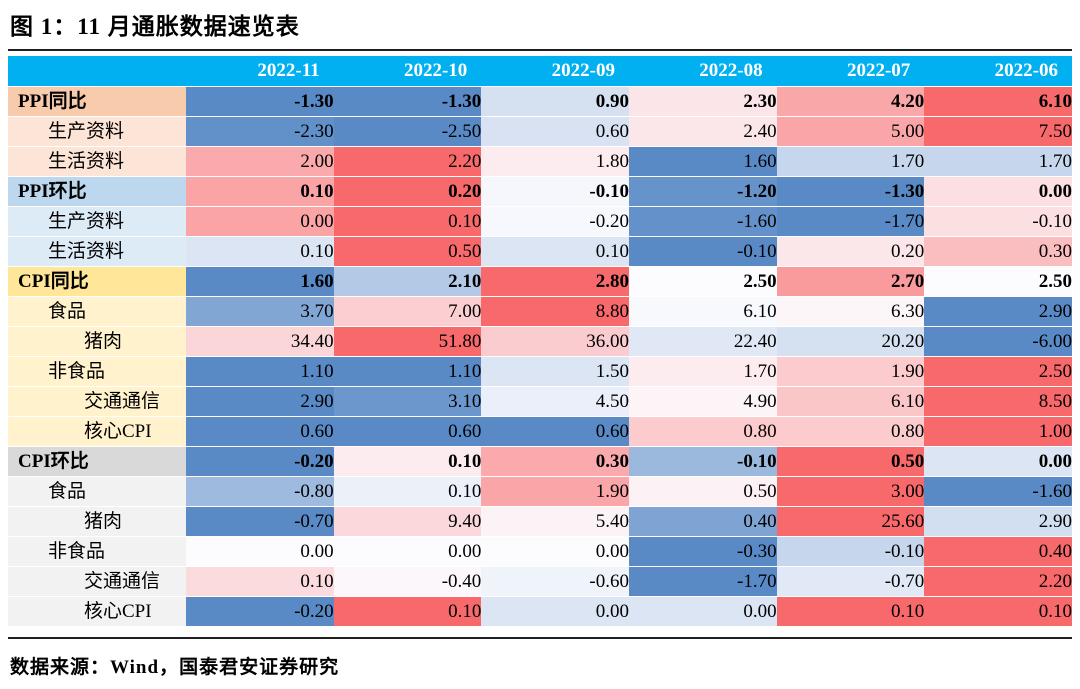 The width and height of the screenshot is (1080, 689). I want to click on value-cell: 2.30, so click(702, 101).